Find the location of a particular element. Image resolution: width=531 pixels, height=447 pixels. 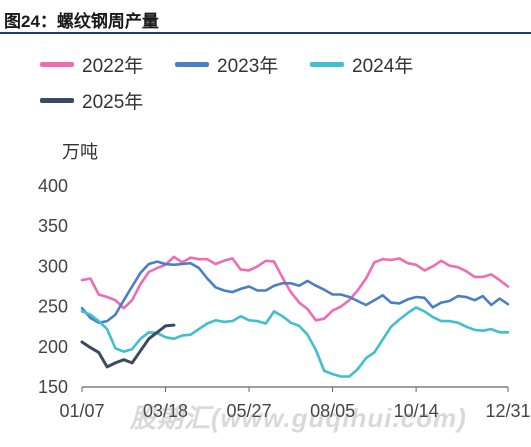

x-tick-label: 10/14 is located at coordinates (416, 411).